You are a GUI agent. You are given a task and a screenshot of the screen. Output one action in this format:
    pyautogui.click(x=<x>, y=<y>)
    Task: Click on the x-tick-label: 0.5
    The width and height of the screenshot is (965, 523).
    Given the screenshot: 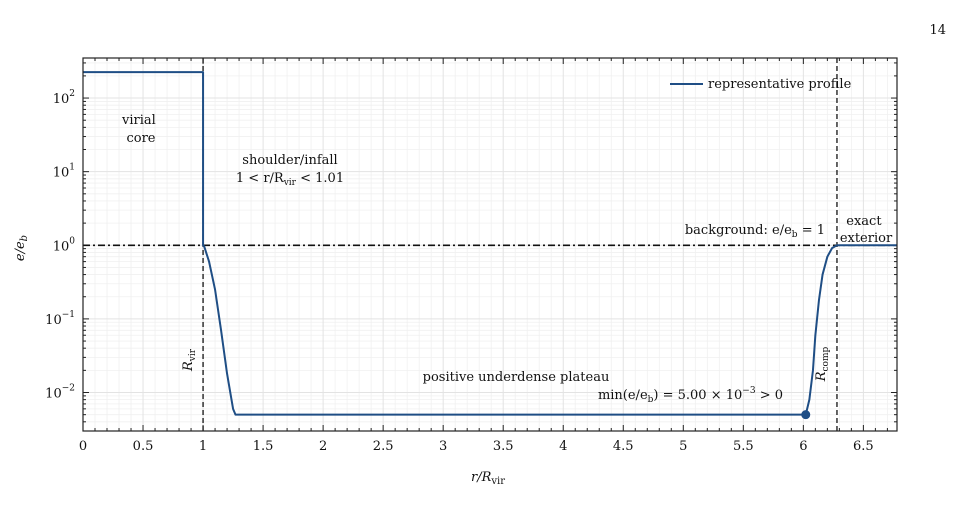 What is the action you would take?
    pyautogui.click(x=143, y=446)
    